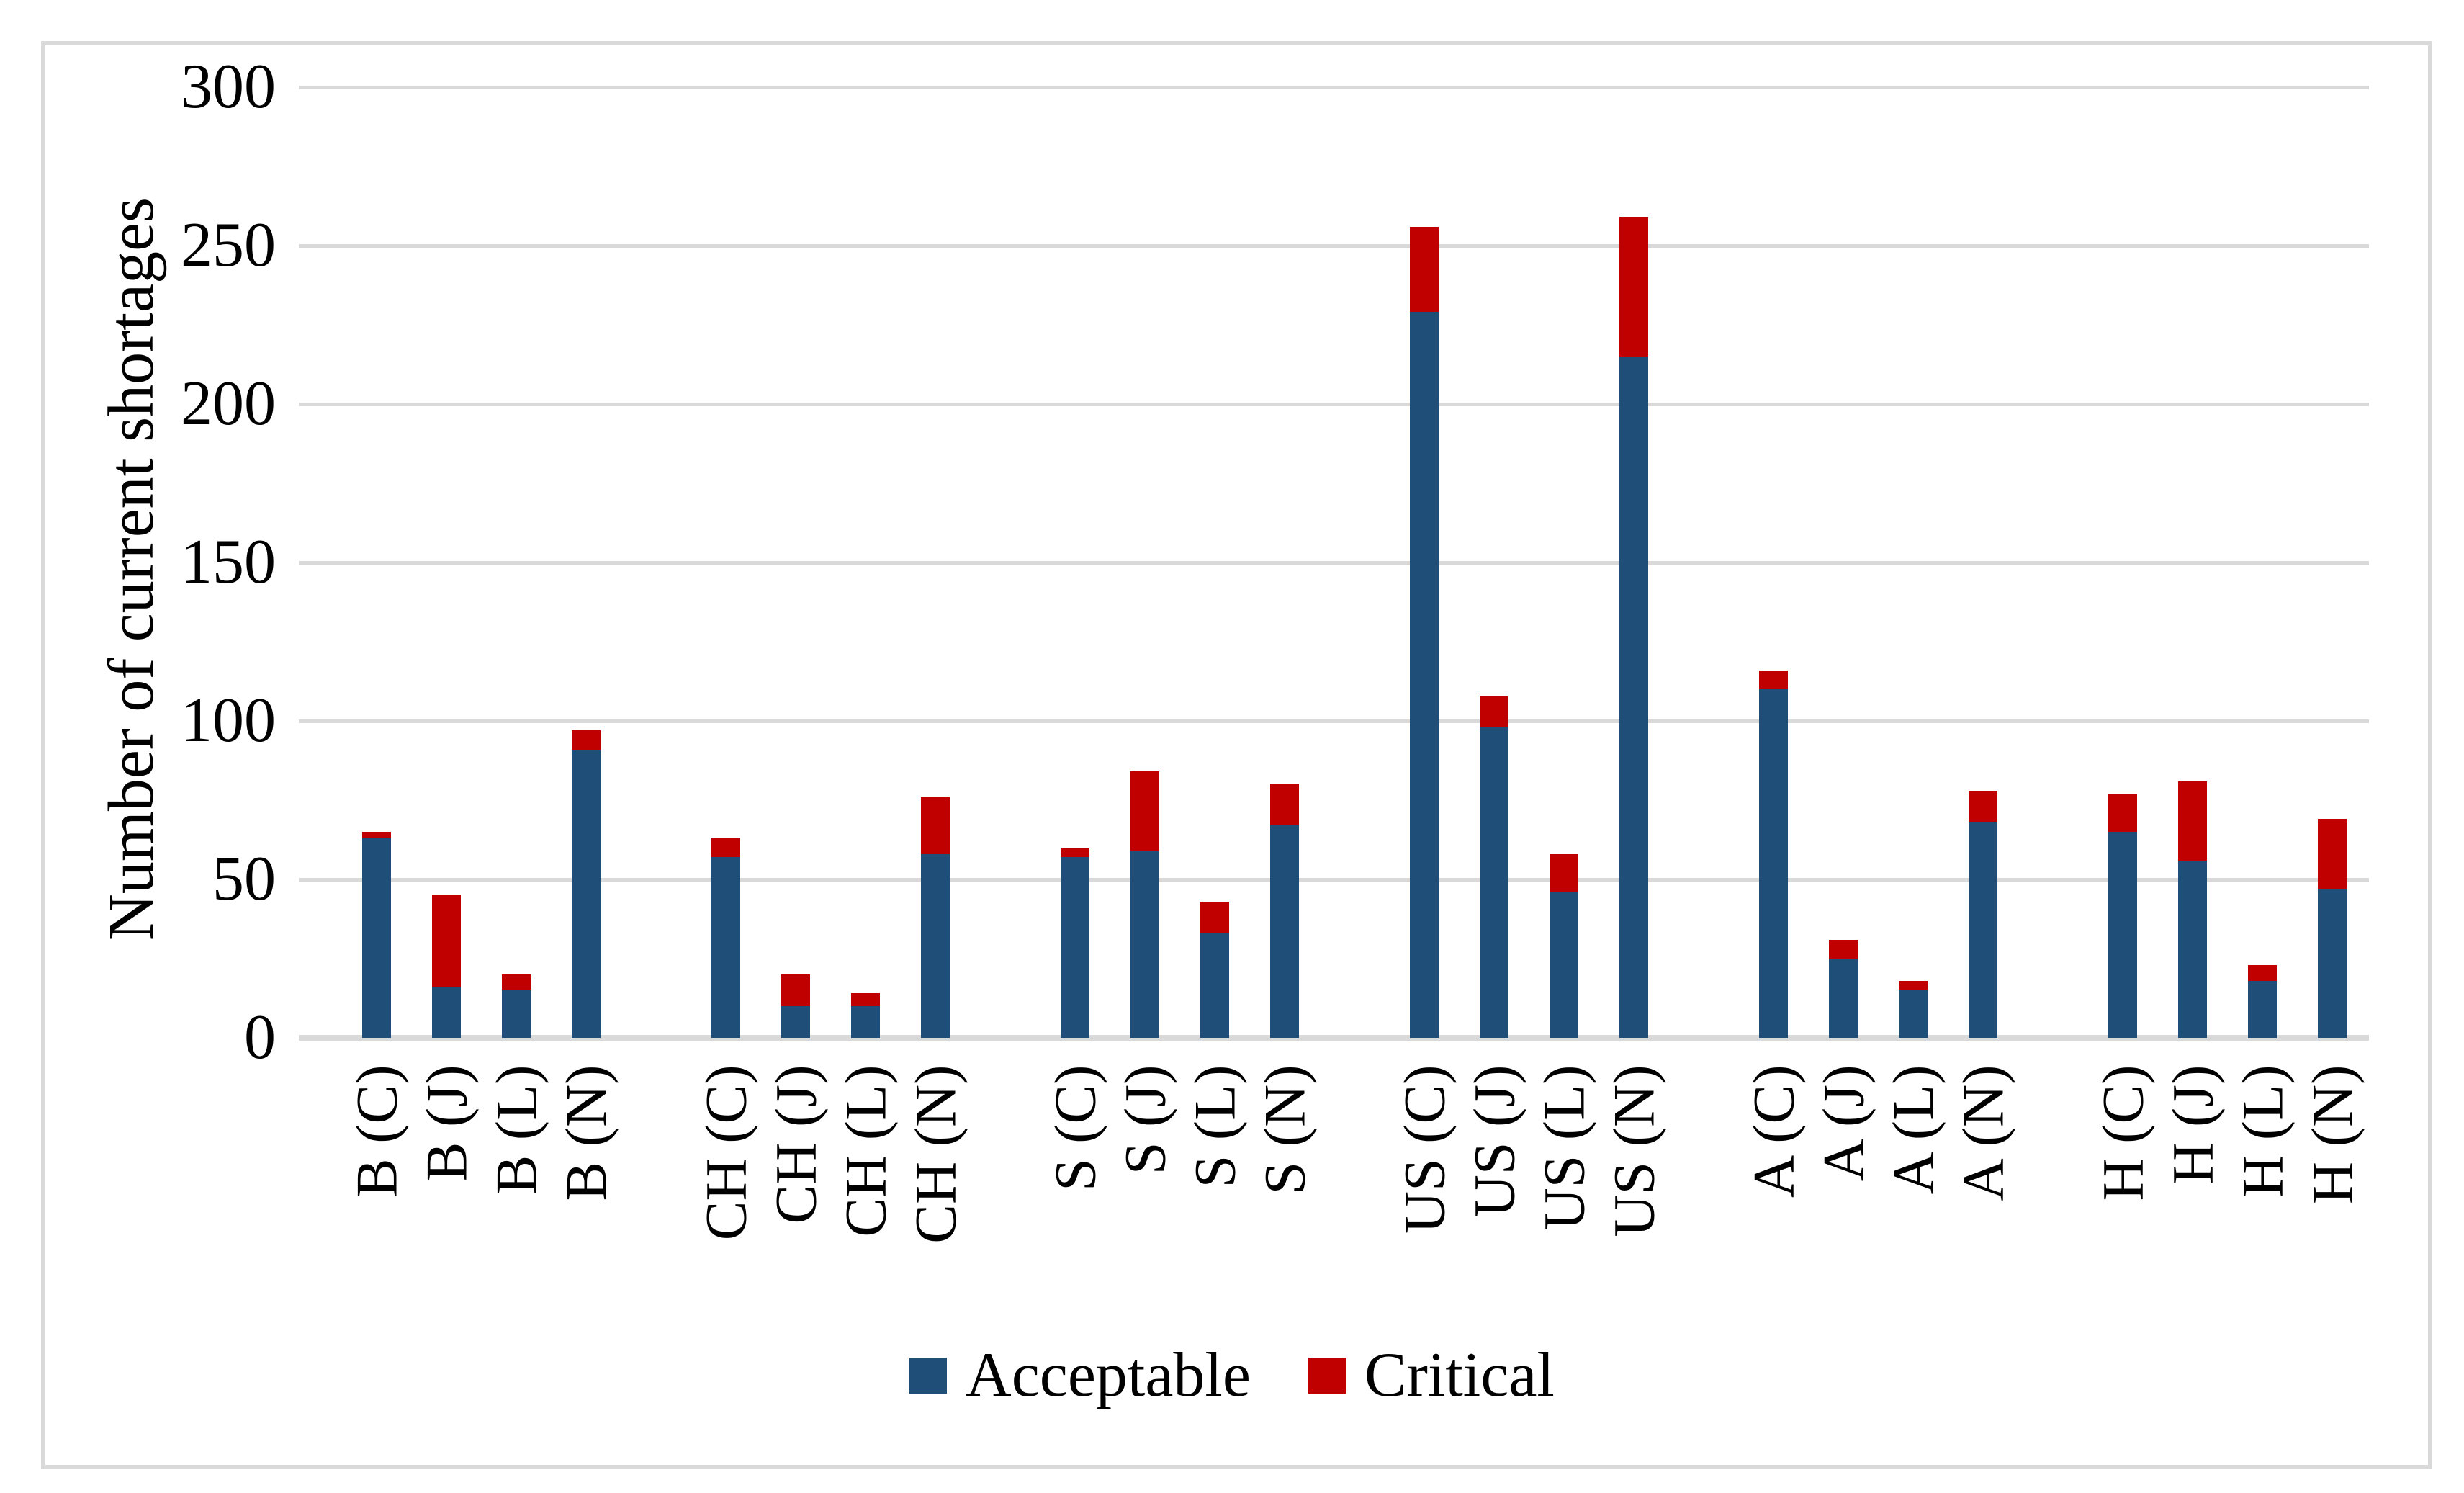 The height and width of the screenshot is (1493, 2464). I want to click on bar-us-j-critical, so click(1494, 711).